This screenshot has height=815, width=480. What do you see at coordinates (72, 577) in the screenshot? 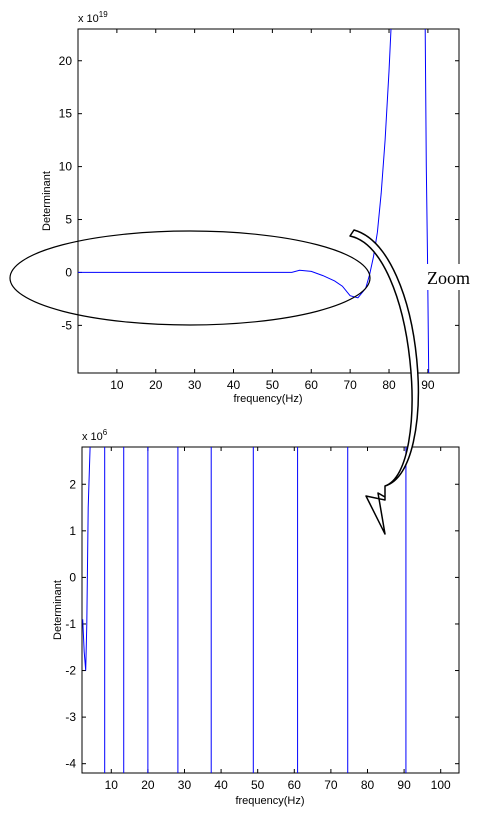
I see `bottom-y-tick-label: 0` at bounding box center [72, 577].